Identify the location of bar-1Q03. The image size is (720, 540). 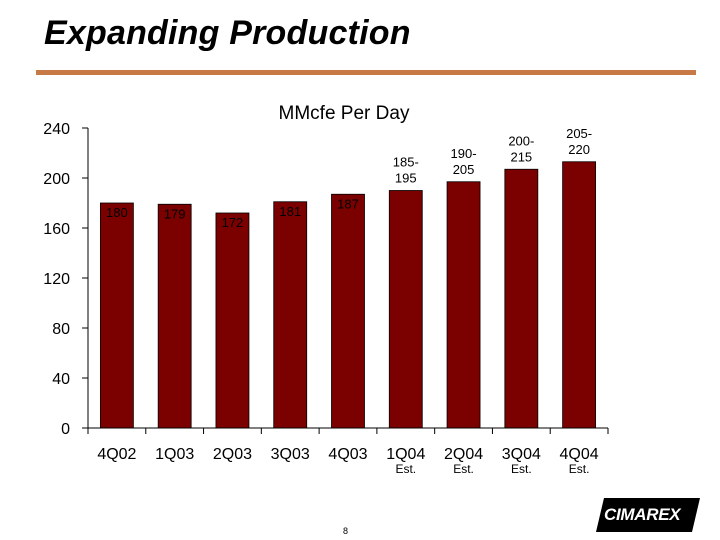
(174, 316).